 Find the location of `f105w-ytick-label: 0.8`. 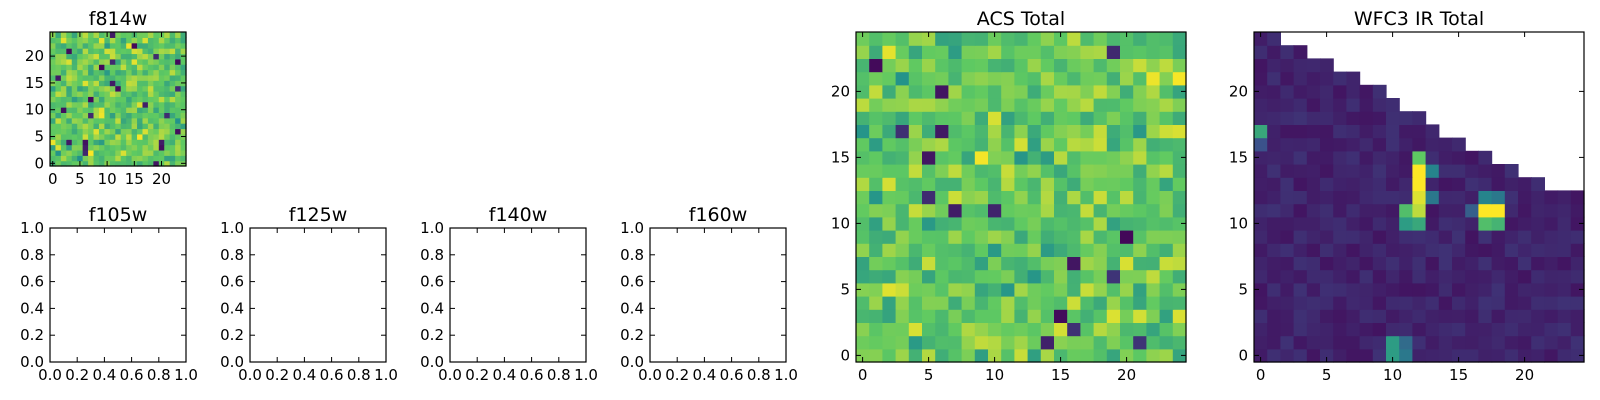

f105w-ytick-label: 0.8 is located at coordinates (32, 255).